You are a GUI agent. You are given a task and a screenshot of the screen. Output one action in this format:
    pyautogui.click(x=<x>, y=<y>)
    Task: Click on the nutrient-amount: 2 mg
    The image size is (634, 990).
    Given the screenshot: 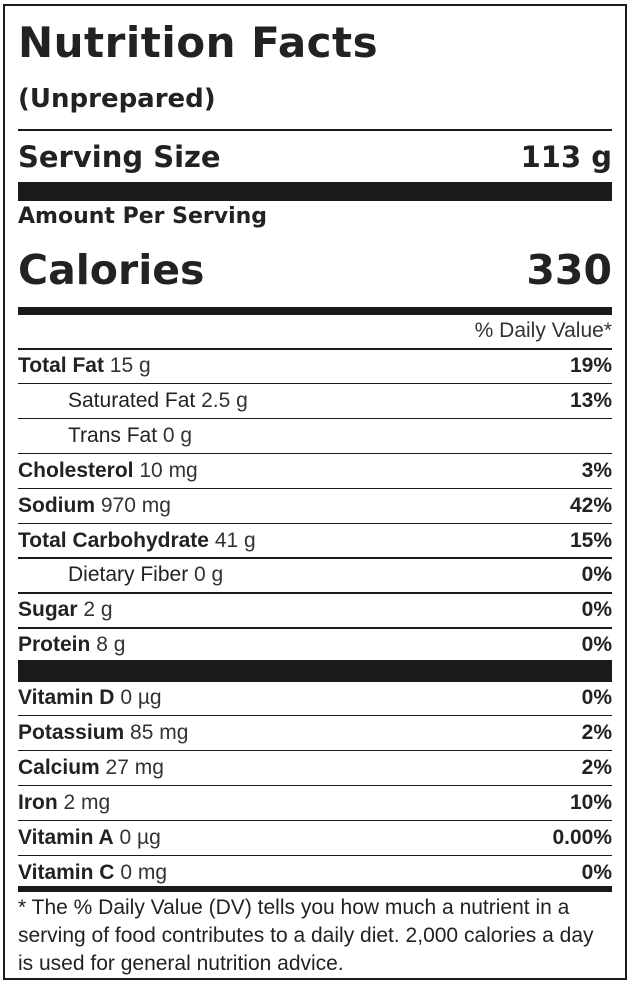 What is the action you would take?
    pyautogui.click(x=87, y=802)
    